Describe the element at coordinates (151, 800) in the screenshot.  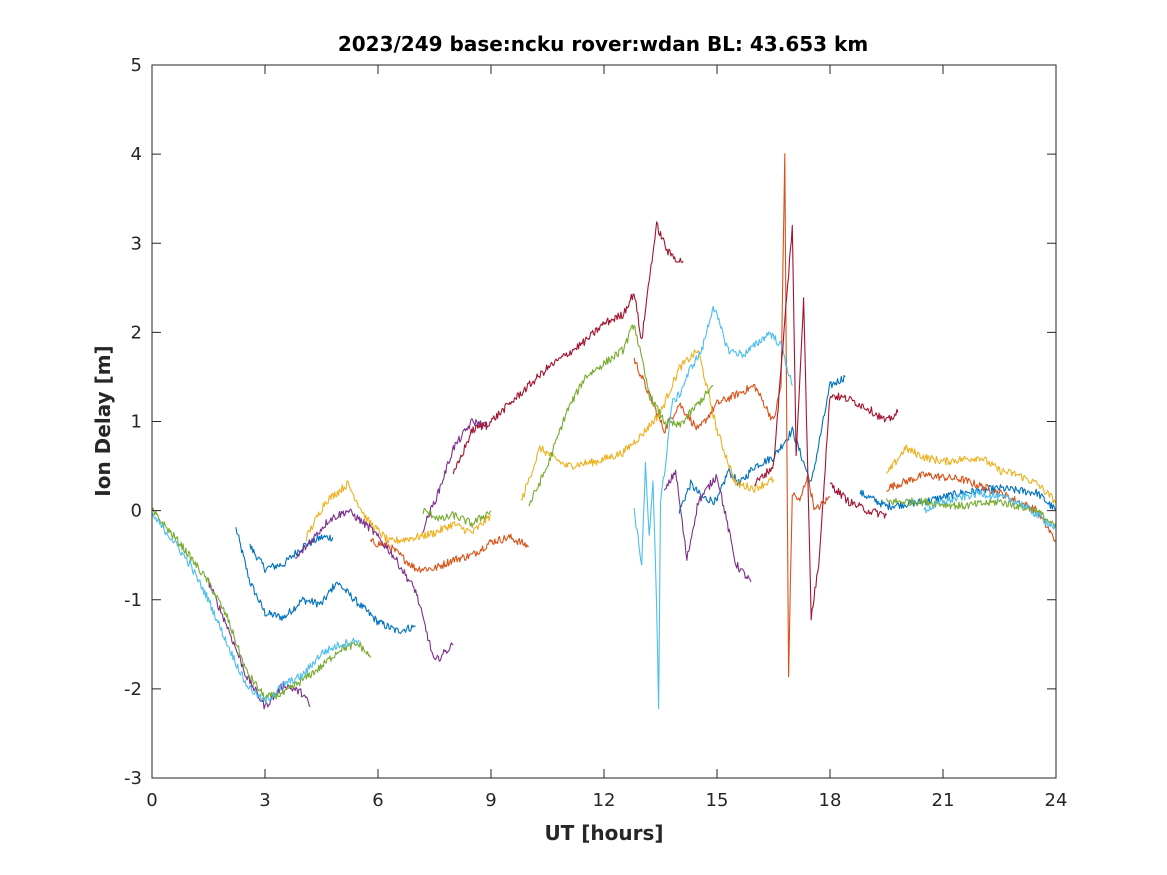
I see `x-tick-label: 0` at that location.